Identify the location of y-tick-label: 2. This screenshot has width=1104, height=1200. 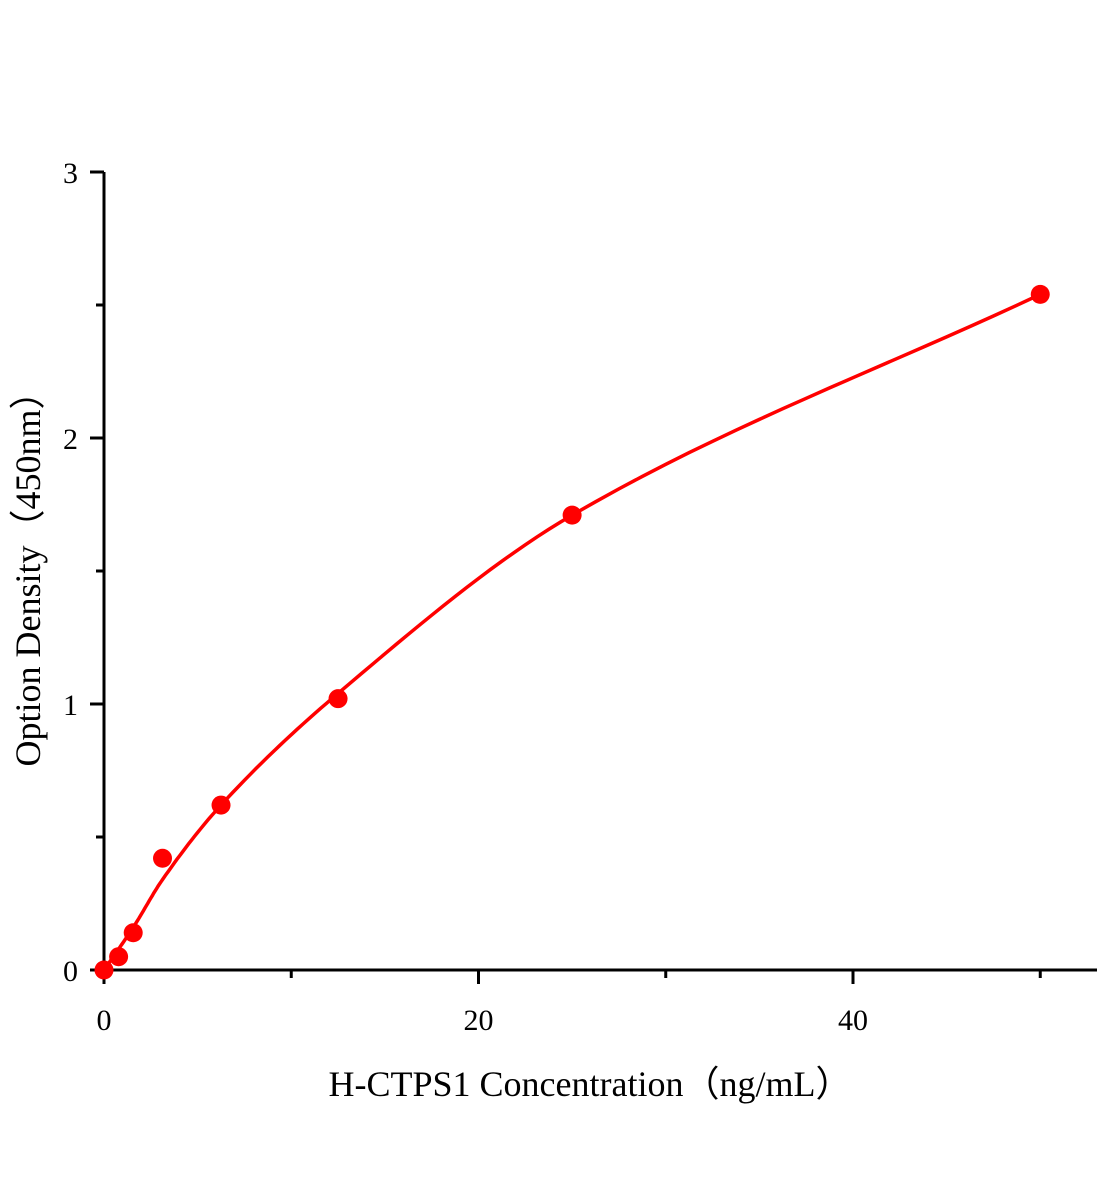
(70, 439).